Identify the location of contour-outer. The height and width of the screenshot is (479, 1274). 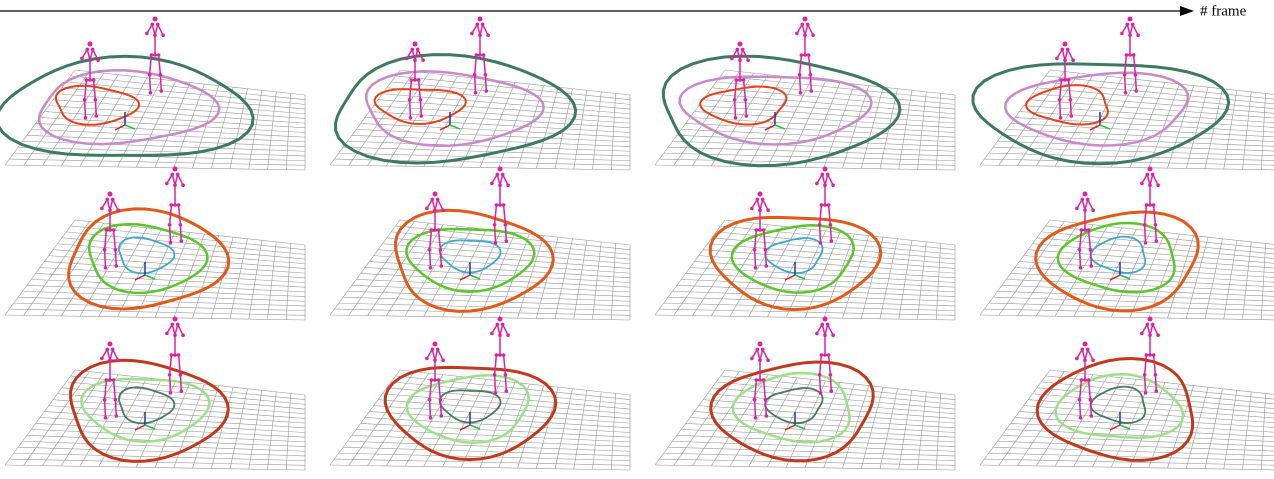
(781, 111).